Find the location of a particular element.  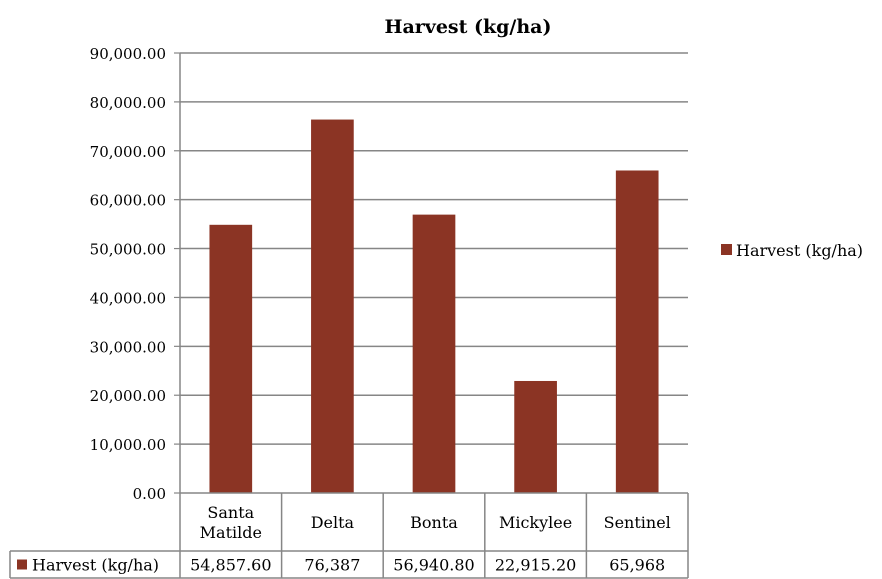

y-tick-label: 40,000.00 is located at coordinates (128, 298).